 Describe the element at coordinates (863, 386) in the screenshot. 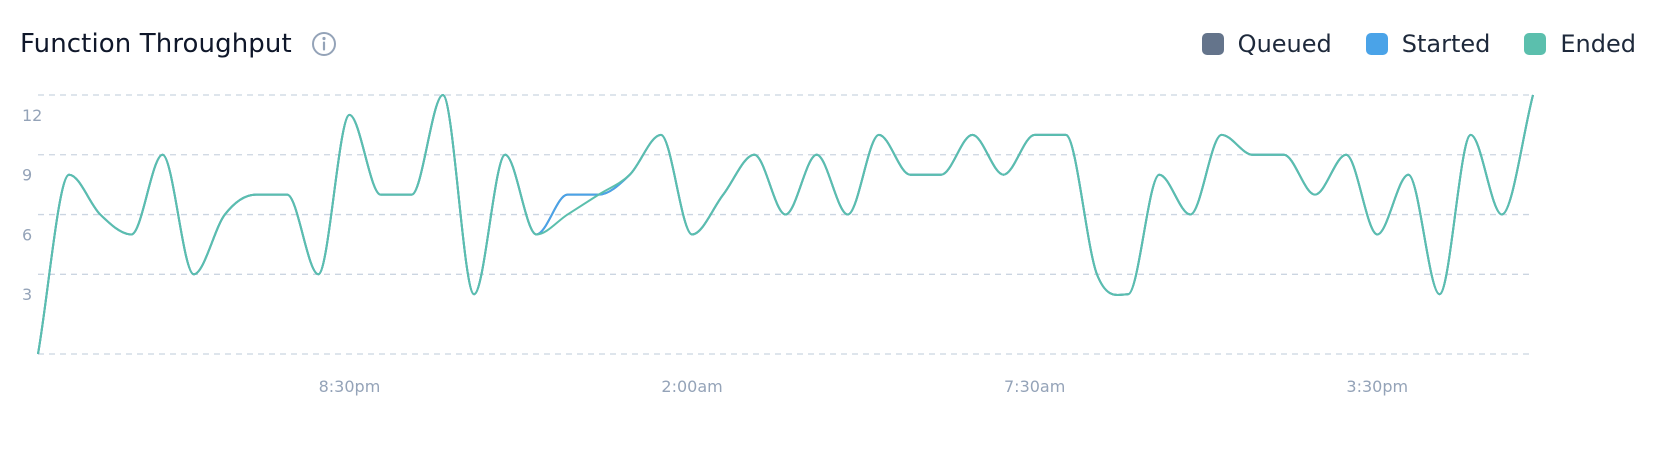

I see `x-axis-ticks: 8:30pm 2:00am 7:30am 3:30pm` at that location.